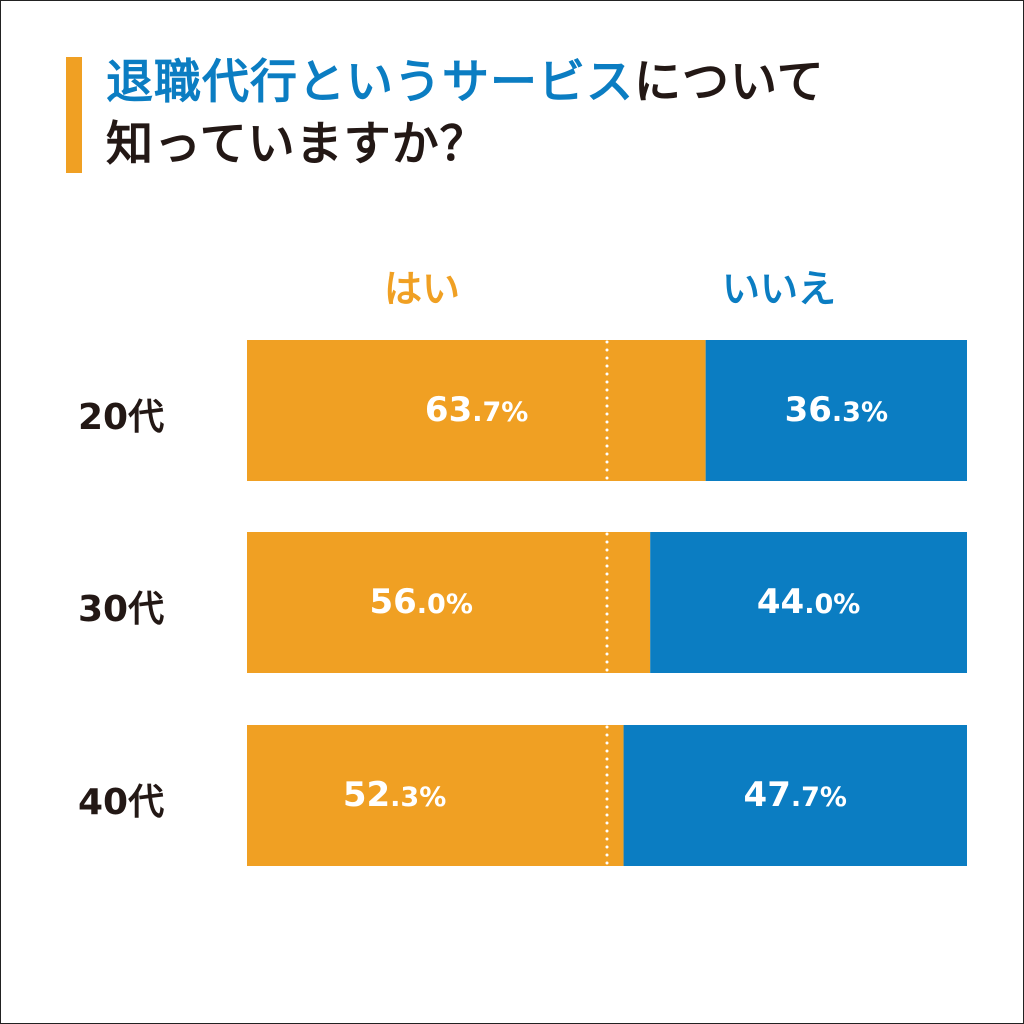 This screenshot has width=1024, height=1024. What do you see at coordinates (779, 289) in the screenshot?
I see `legend-no: いいえ` at bounding box center [779, 289].